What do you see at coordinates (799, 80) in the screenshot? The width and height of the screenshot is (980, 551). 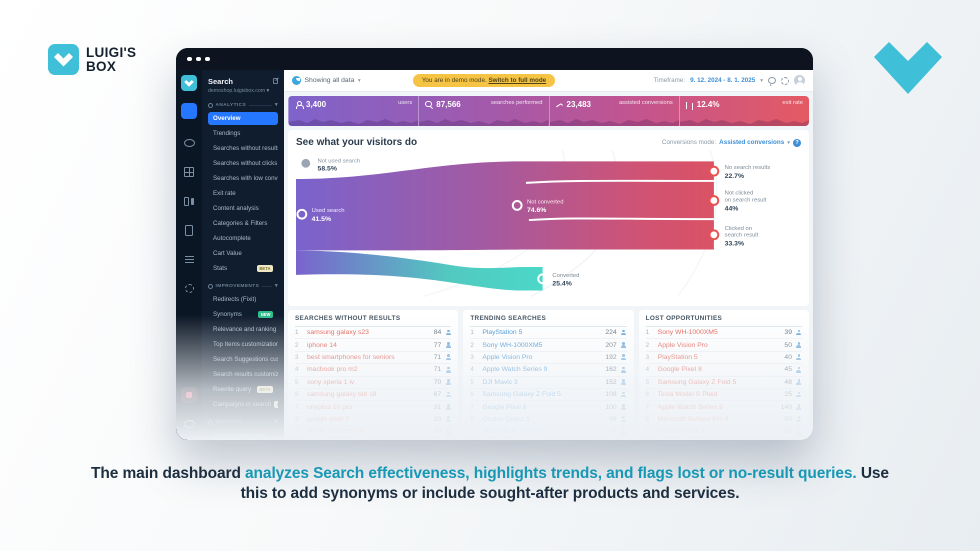 I see `user-avatar` at bounding box center [799, 80].